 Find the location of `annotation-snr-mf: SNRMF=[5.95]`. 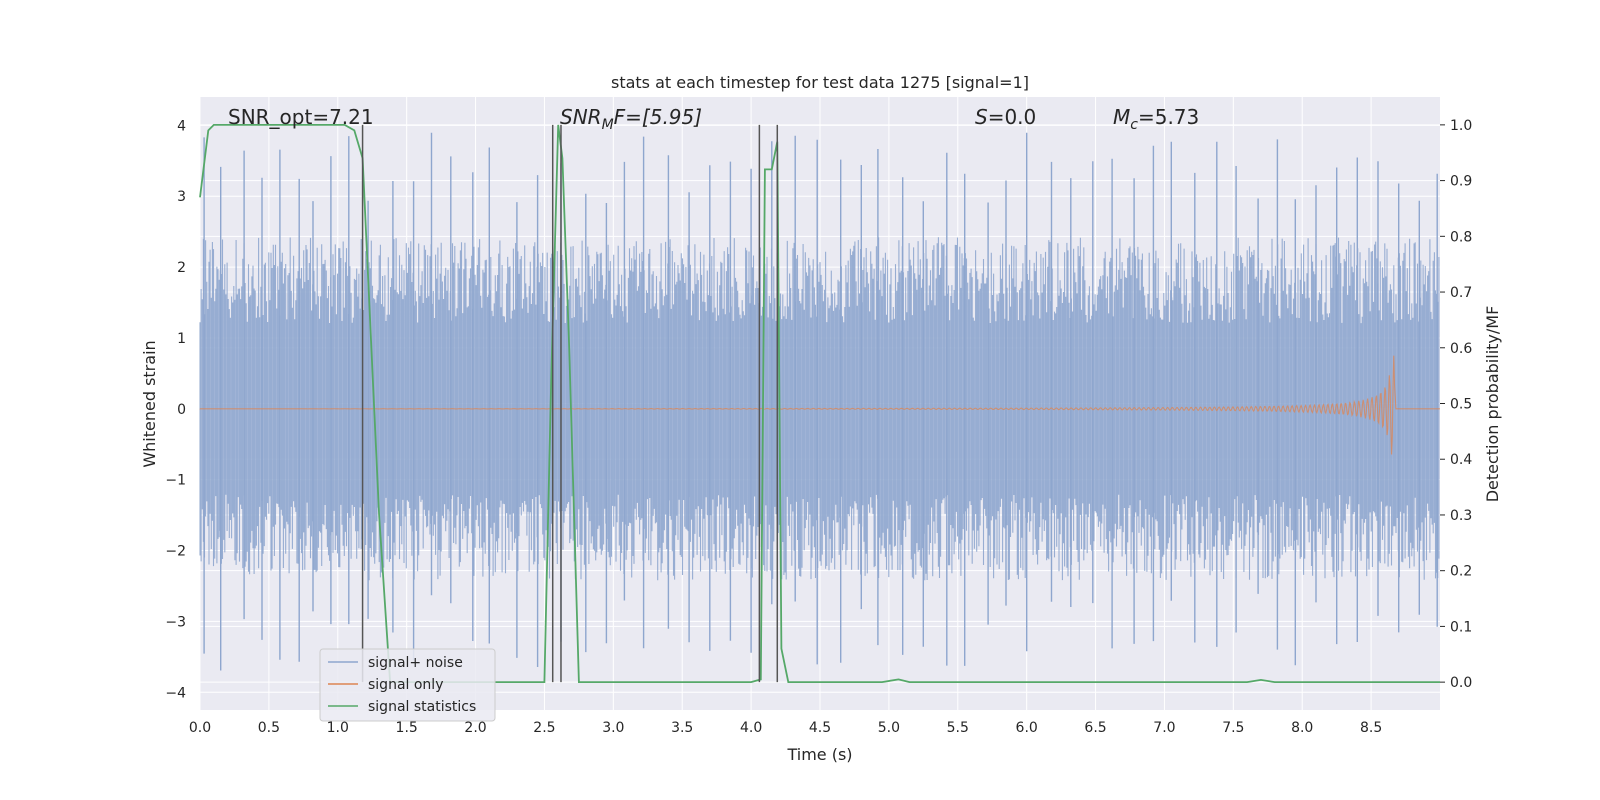

annotation-snr-mf: SNRMF=[5.95] is located at coordinates (631, 119).